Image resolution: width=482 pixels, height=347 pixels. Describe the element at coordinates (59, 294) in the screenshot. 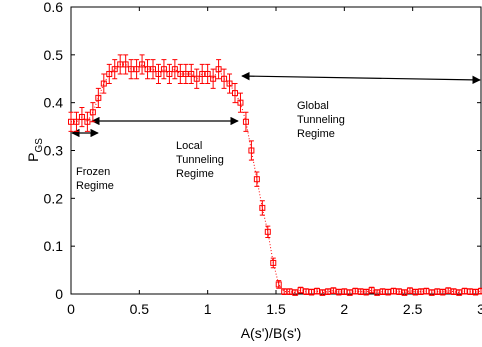

I see `y-tick-label: 0` at that location.